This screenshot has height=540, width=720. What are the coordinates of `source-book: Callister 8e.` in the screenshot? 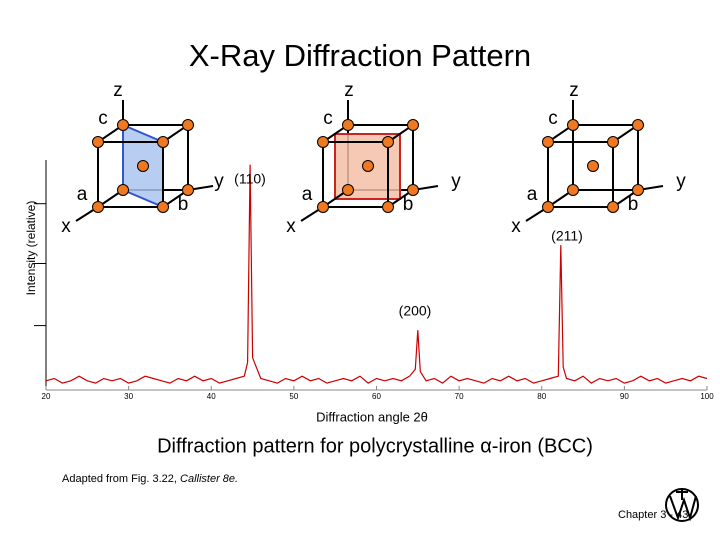 It's located at (209, 479).